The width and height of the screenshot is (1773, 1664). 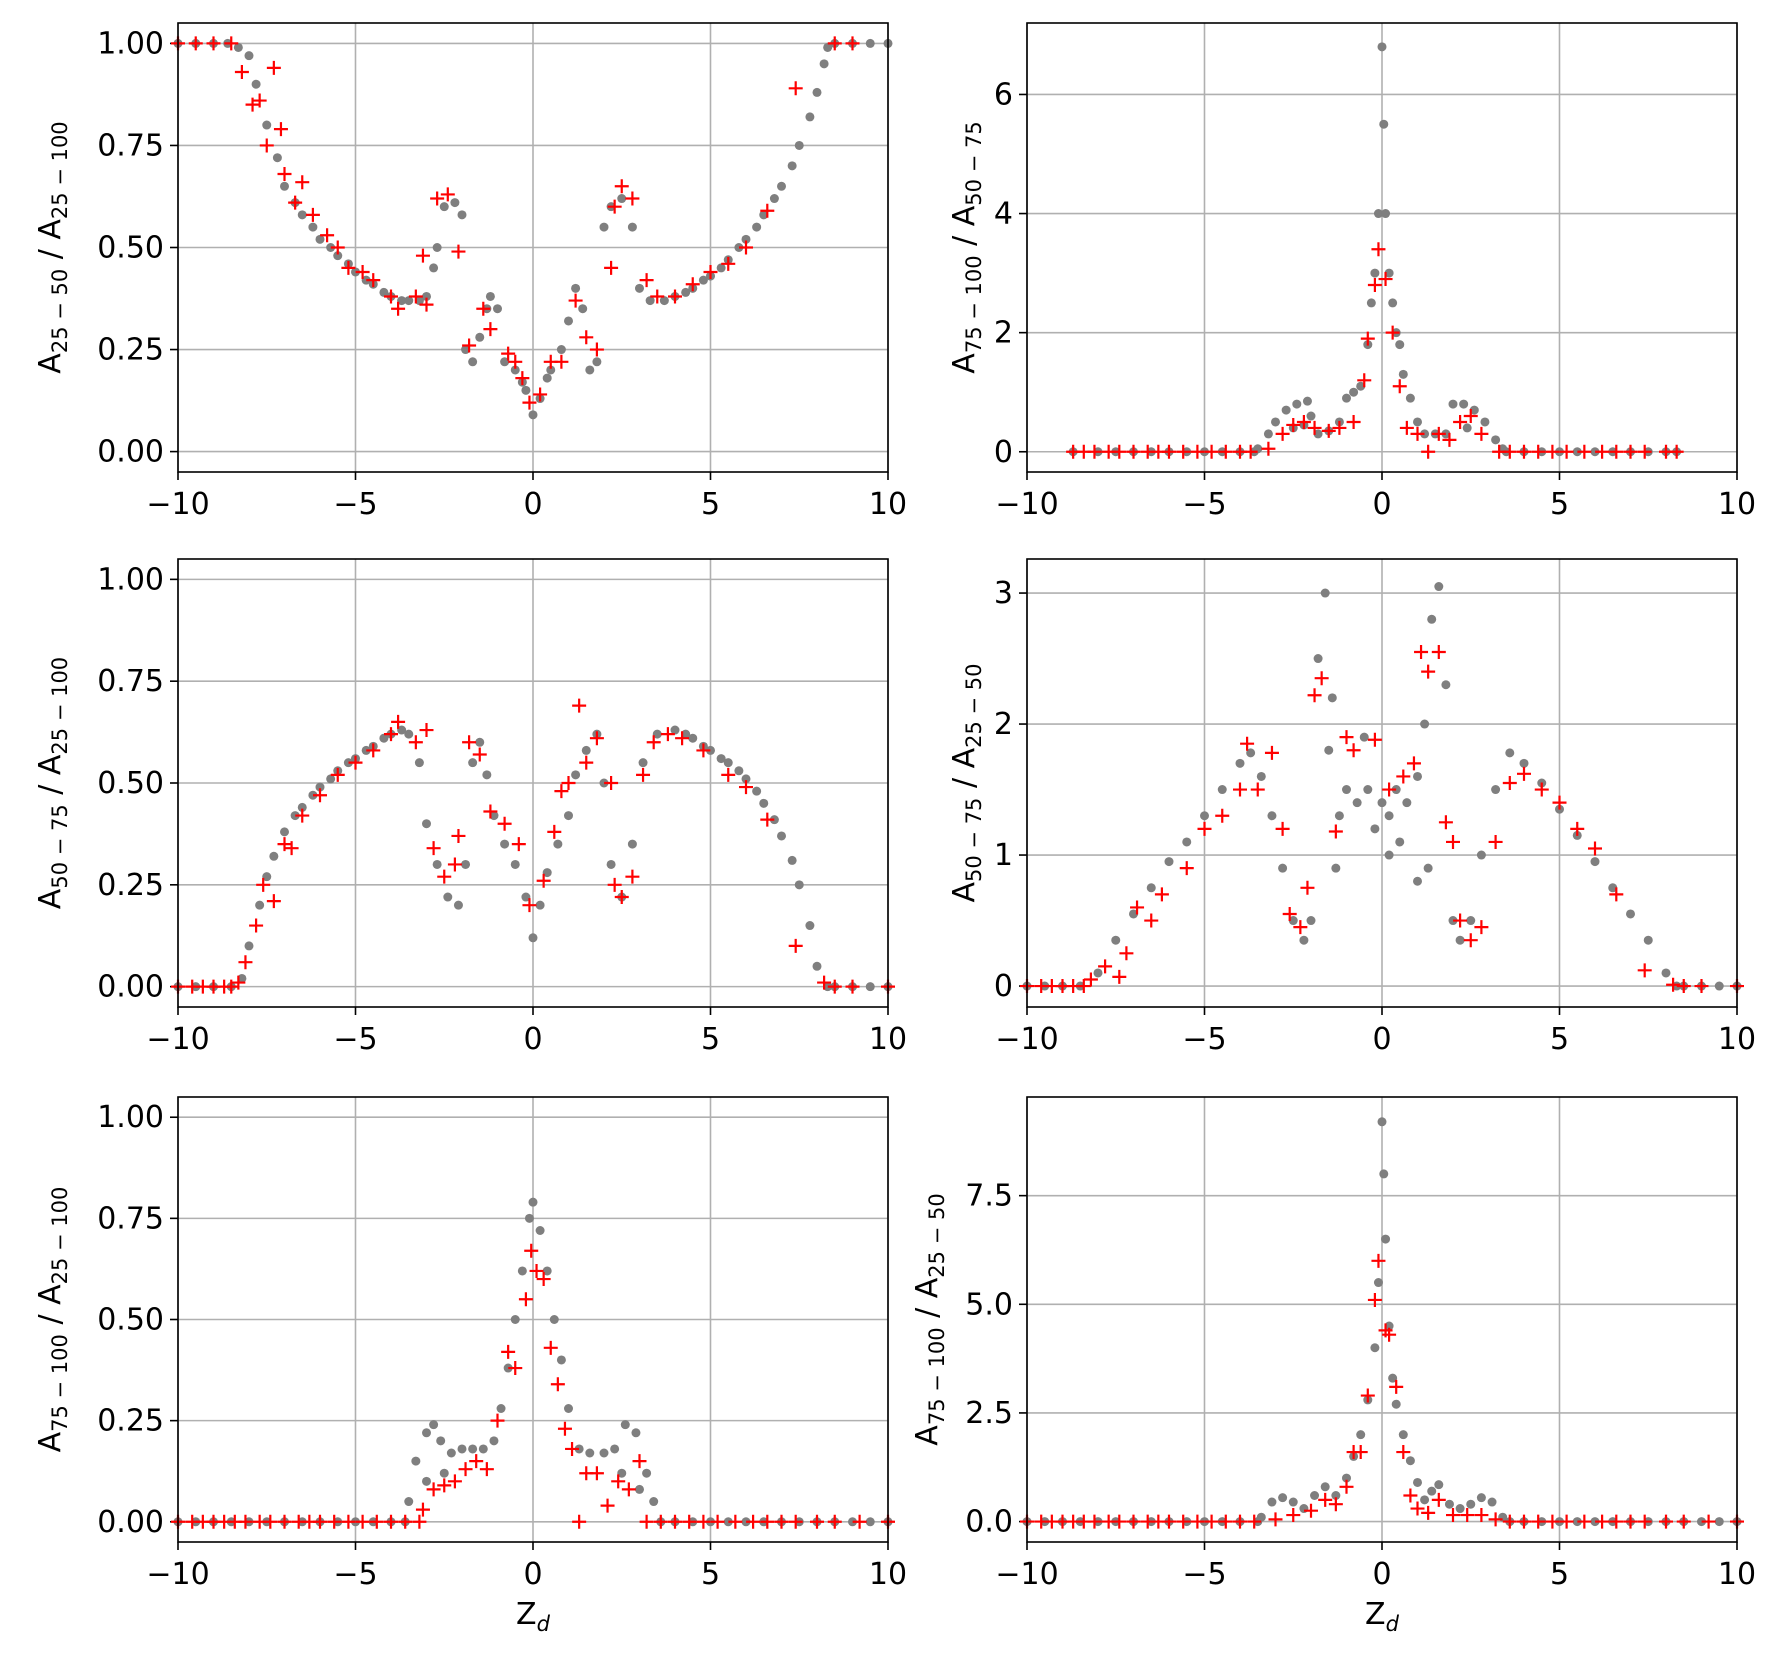 What do you see at coordinates (974, 304) in the screenshot?
I see `y-label-subscript: 75 − 100` at bounding box center [974, 304].